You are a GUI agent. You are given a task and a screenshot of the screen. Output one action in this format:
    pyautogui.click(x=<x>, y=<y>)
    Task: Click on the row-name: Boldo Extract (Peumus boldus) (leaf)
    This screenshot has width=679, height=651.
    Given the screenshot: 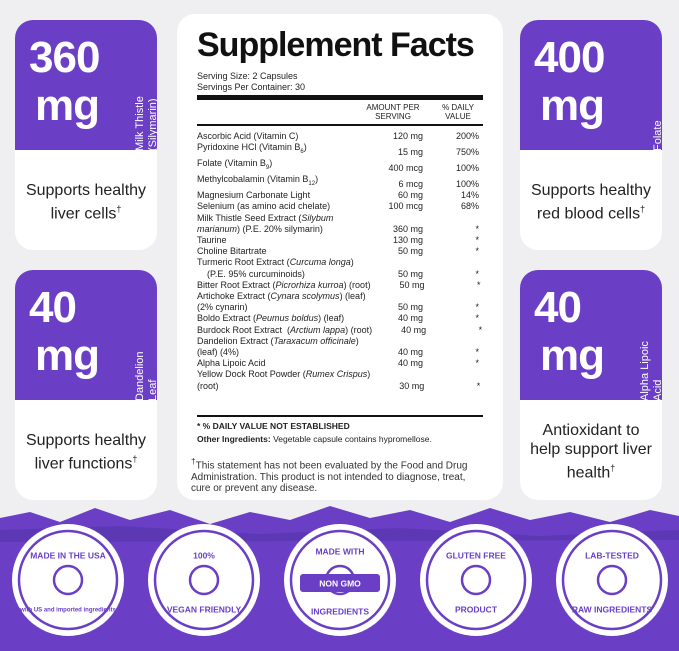 What is the action you would take?
    pyautogui.click(x=283, y=318)
    